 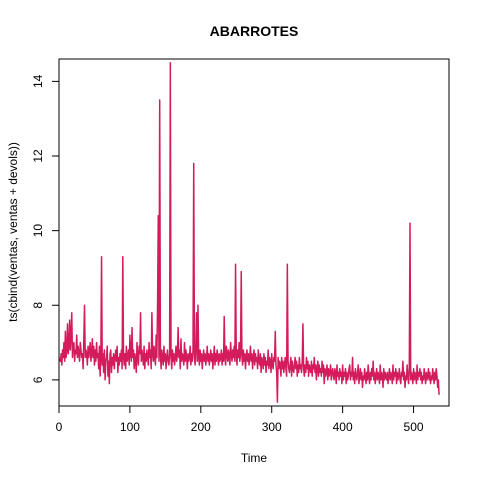 What do you see at coordinates (38, 379) in the screenshot?
I see `y-tick-label: 6` at bounding box center [38, 379].